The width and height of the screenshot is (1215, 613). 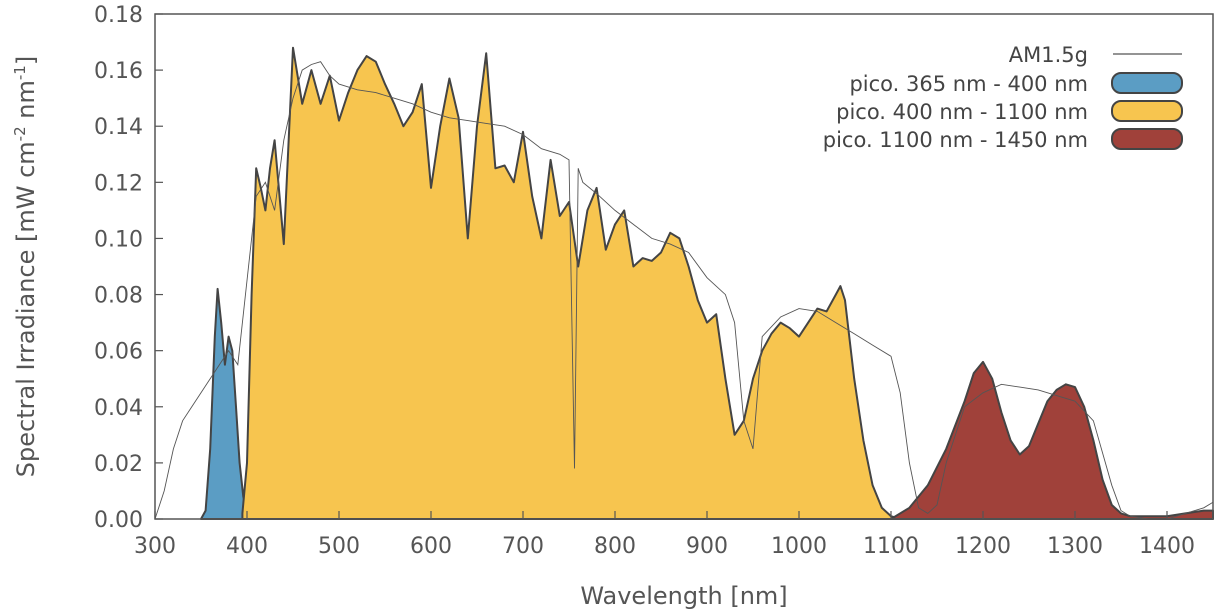 I want to click on x-tick-label: 600, so click(x=431, y=546).